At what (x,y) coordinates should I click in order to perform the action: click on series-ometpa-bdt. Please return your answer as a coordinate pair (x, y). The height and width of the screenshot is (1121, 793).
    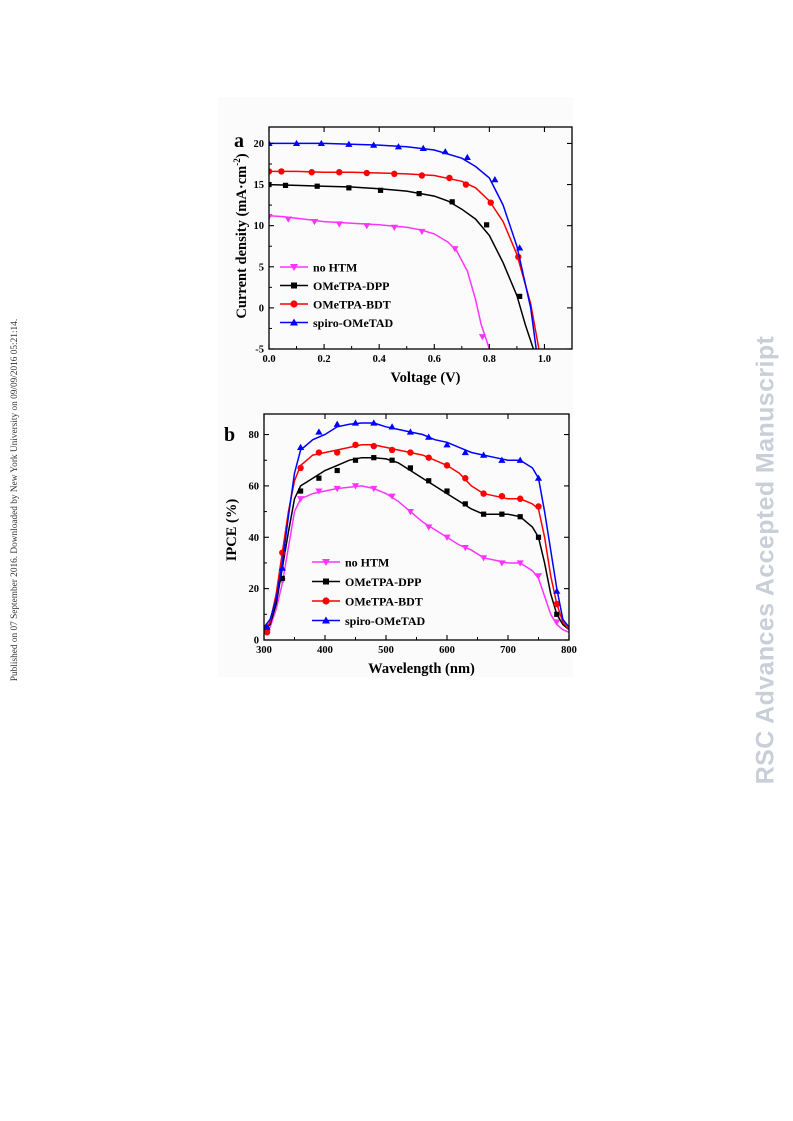
    Looking at the image, I should click on (416, 538).